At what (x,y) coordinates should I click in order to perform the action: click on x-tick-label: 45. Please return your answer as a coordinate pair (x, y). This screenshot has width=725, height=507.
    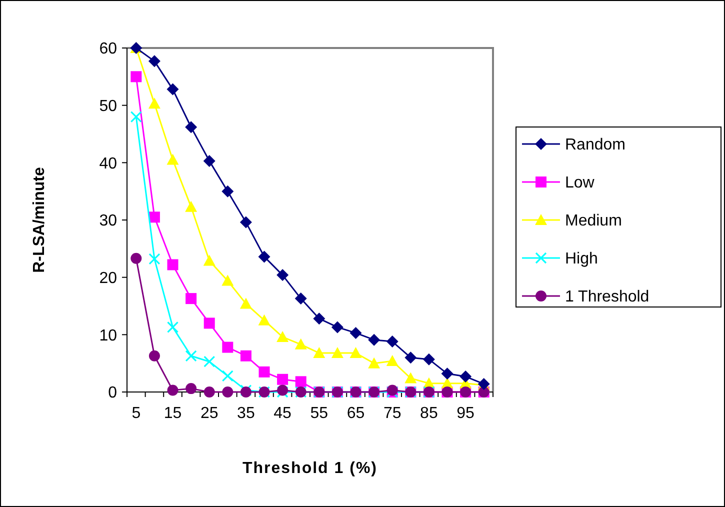
    Looking at the image, I should click on (283, 413).